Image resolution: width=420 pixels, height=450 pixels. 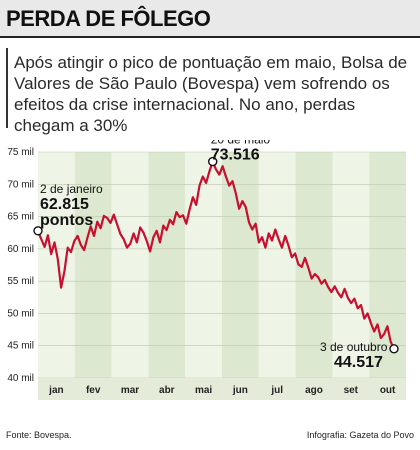 I want to click on x-tick-label-out: out, so click(x=388, y=390).